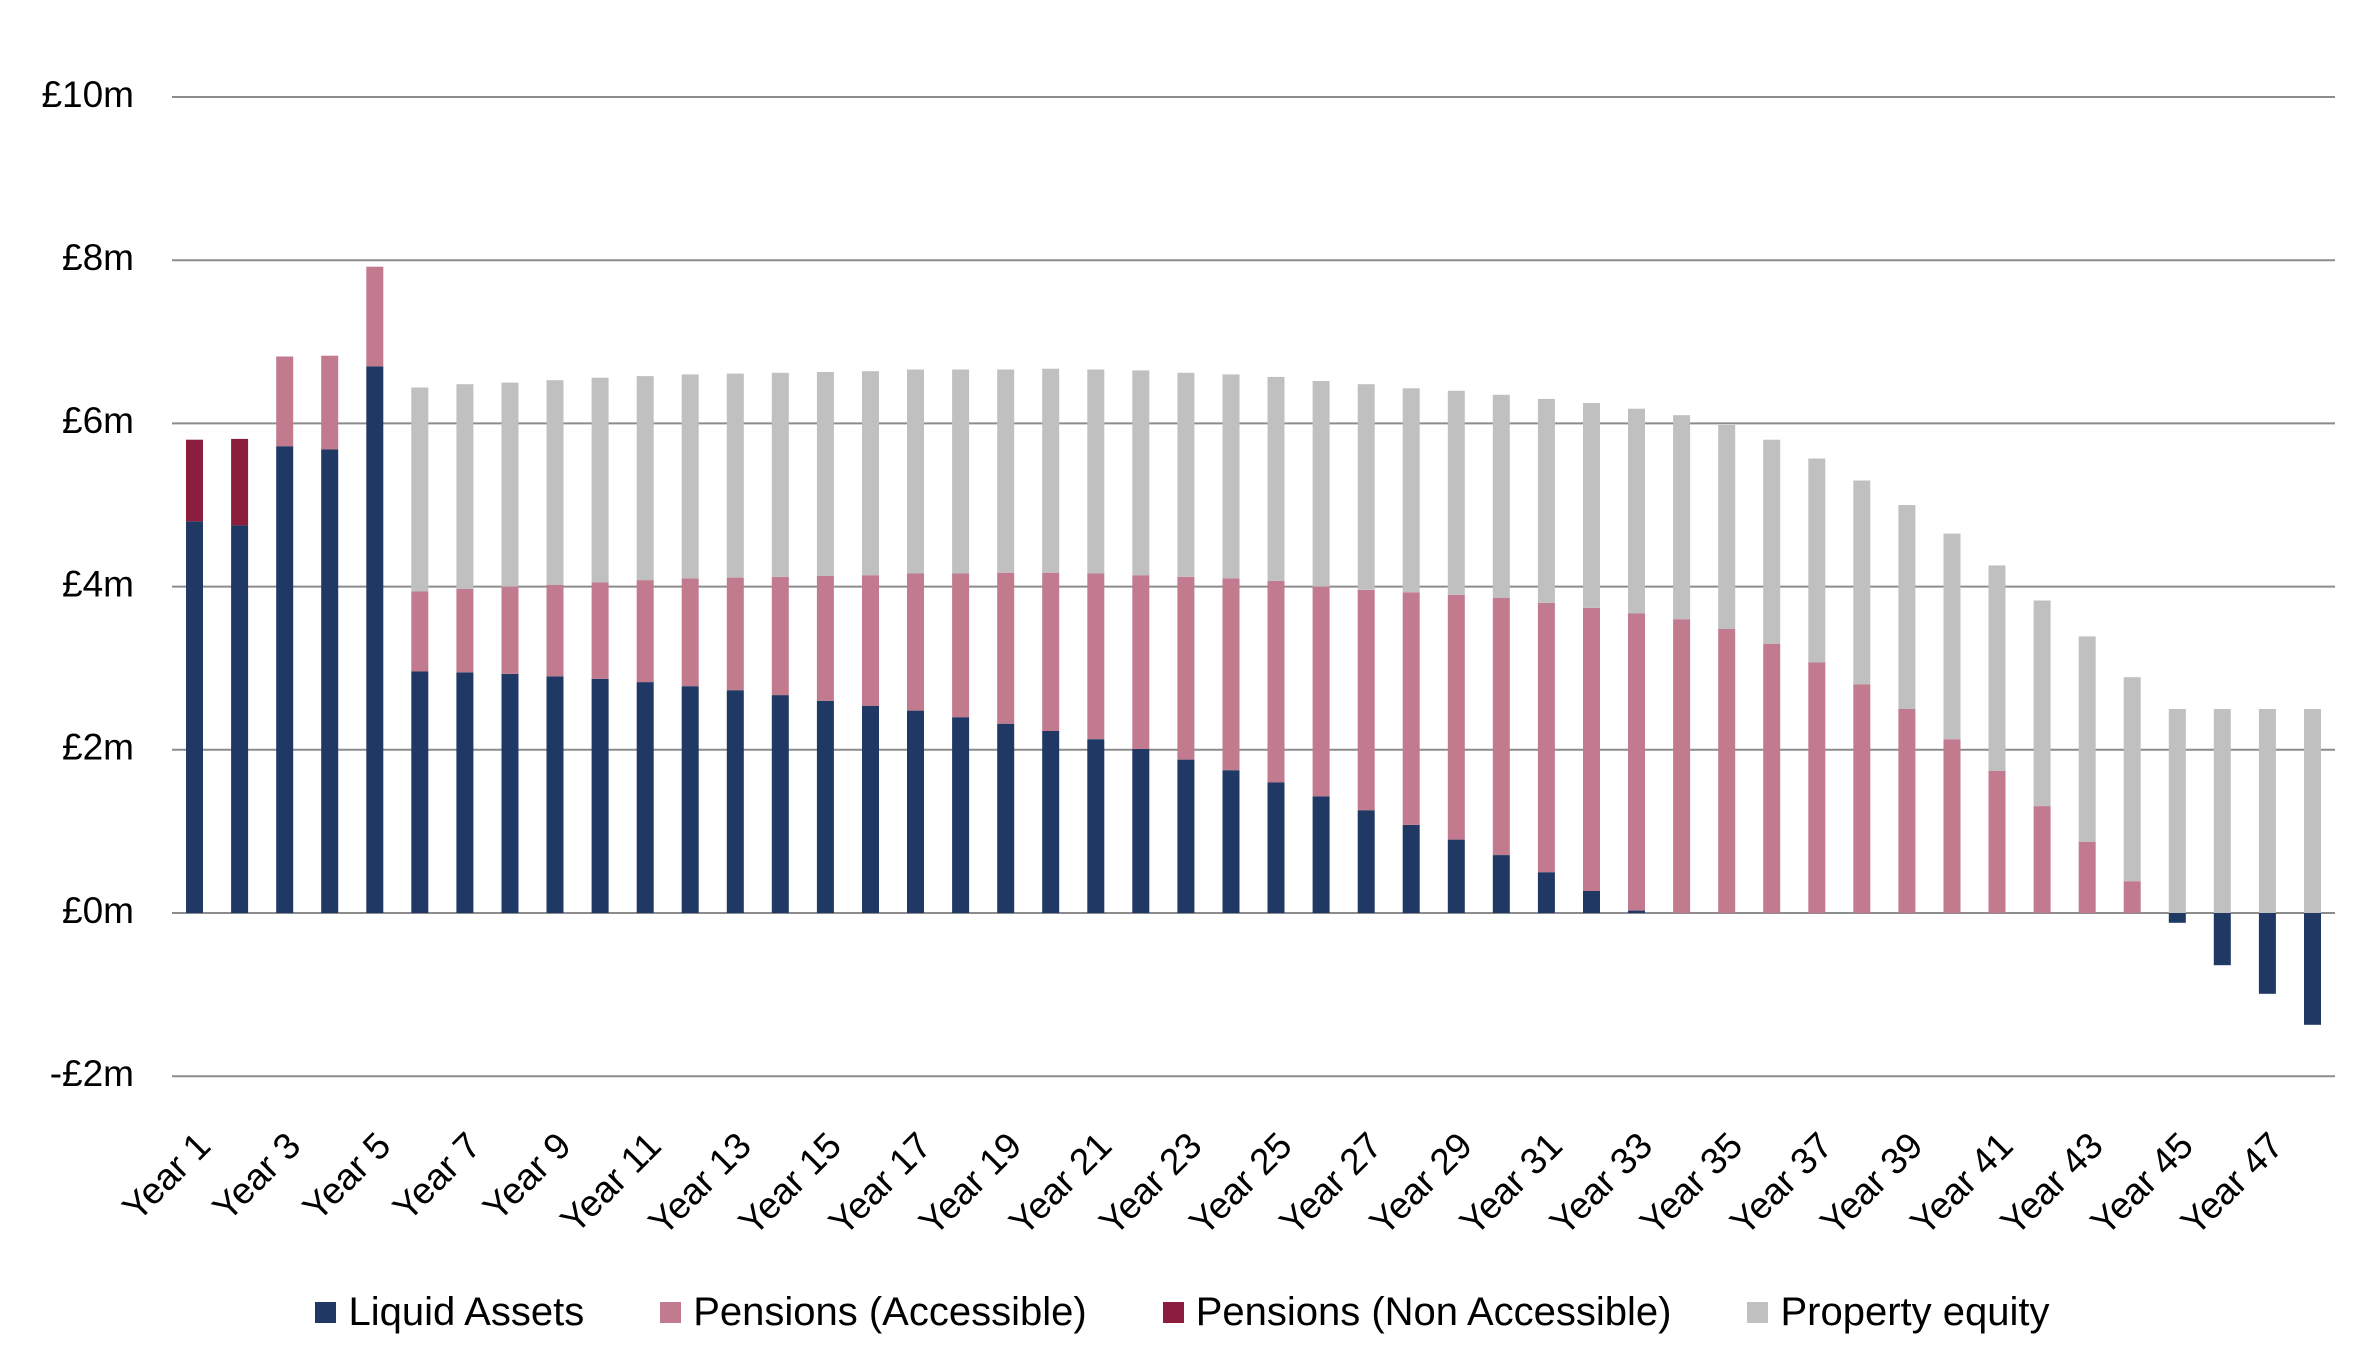 The width and height of the screenshot is (2365, 1371). What do you see at coordinates (1915, 1312) in the screenshot?
I see `legend-label: Property equity` at bounding box center [1915, 1312].